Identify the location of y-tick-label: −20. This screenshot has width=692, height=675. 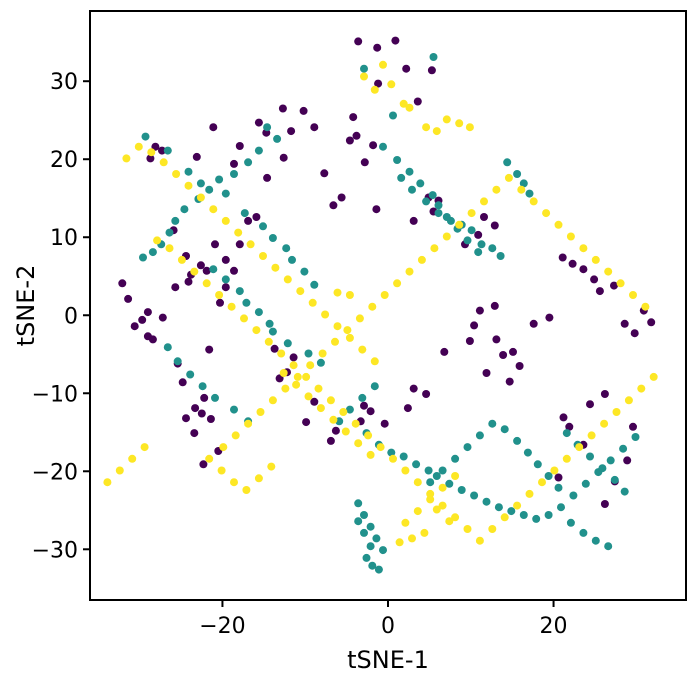
(55, 472).